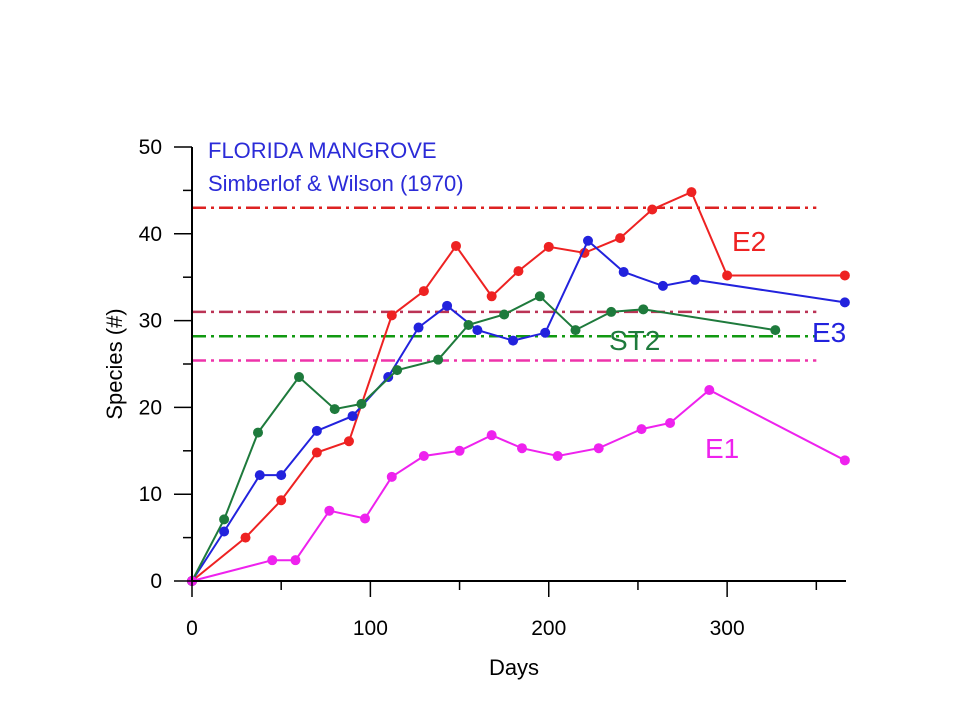 This screenshot has width=960, height=720. Describe the element at coordinates (192, 628) in the screenshot. I see `x-tick-label: 0` at that location.